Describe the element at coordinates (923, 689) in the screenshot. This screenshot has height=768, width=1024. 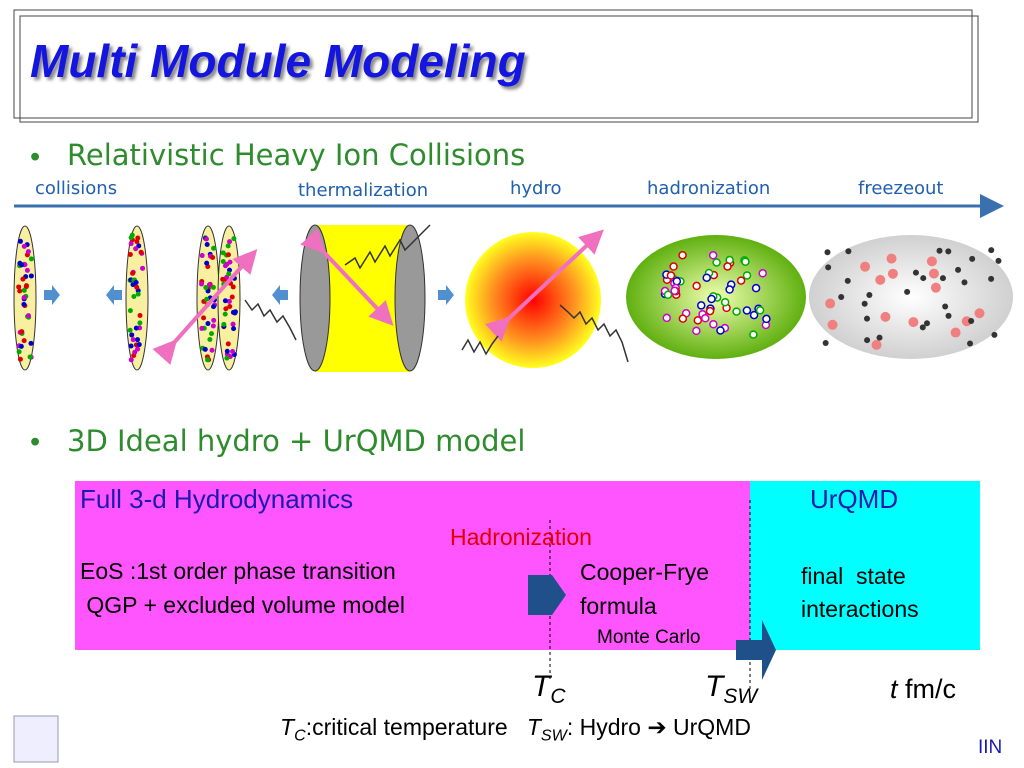
I see `time-axis-label: t fm/c` at that location.